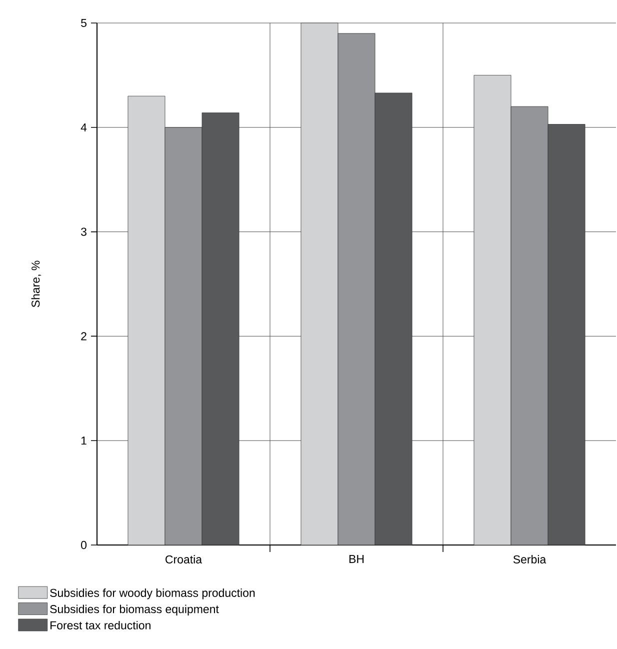 This screenshot has height=649, width=617. I want to click on legend-label: Subsidies for biomass equipment, so click(134, 610).